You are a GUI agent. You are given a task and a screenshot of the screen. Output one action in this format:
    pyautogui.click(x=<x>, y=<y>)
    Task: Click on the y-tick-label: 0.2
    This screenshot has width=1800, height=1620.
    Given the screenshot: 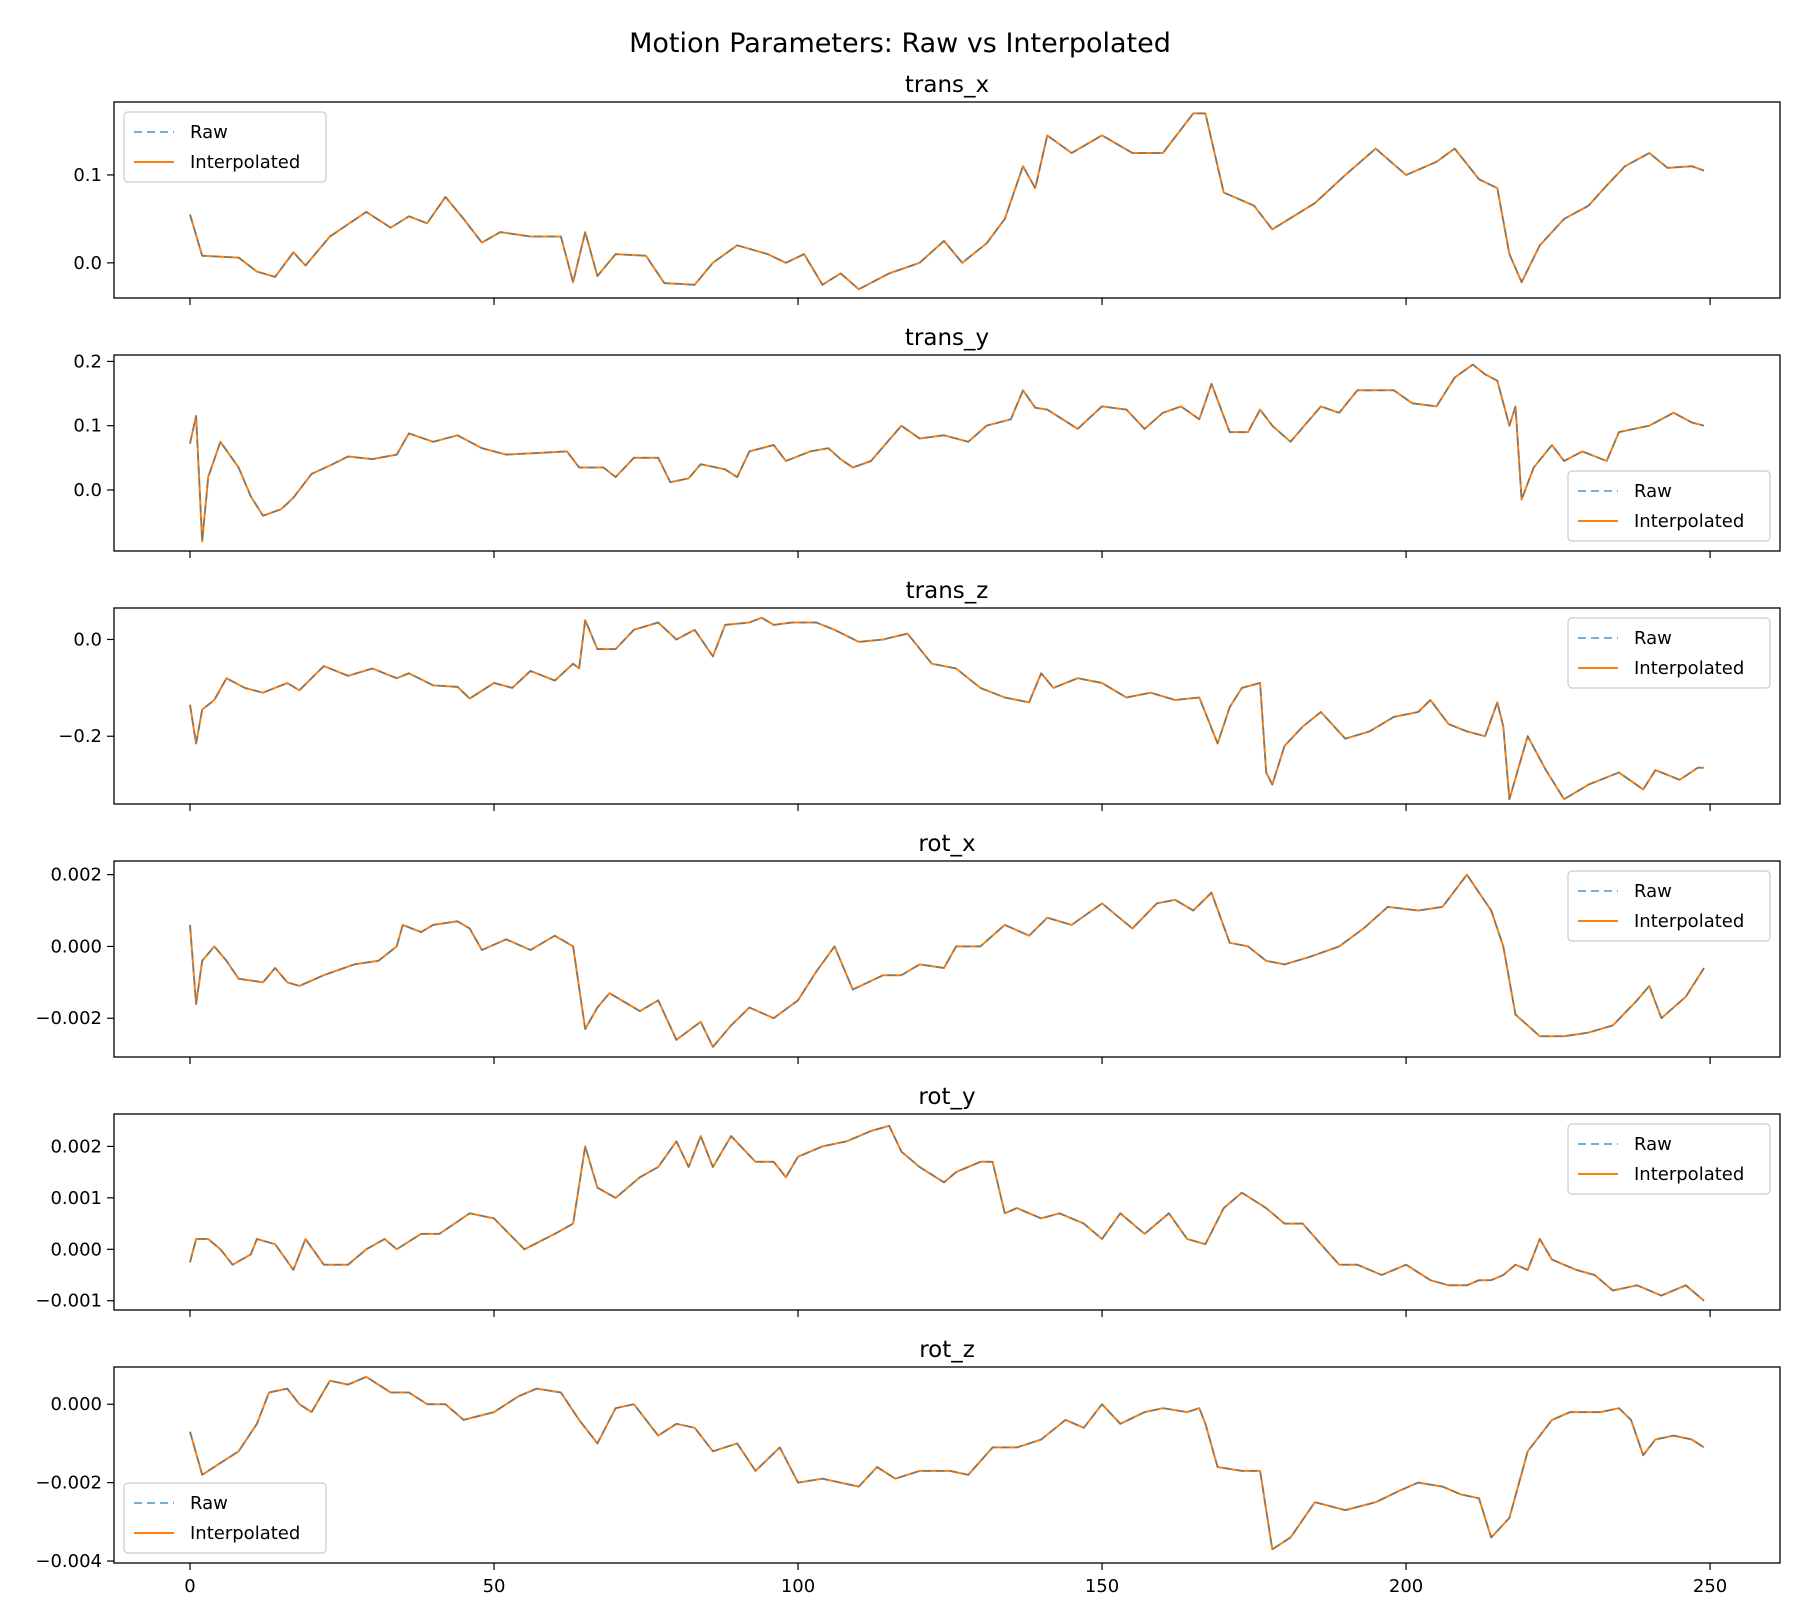 What is the action you would take?
    pyautogui.click(x=87, y=361)
    